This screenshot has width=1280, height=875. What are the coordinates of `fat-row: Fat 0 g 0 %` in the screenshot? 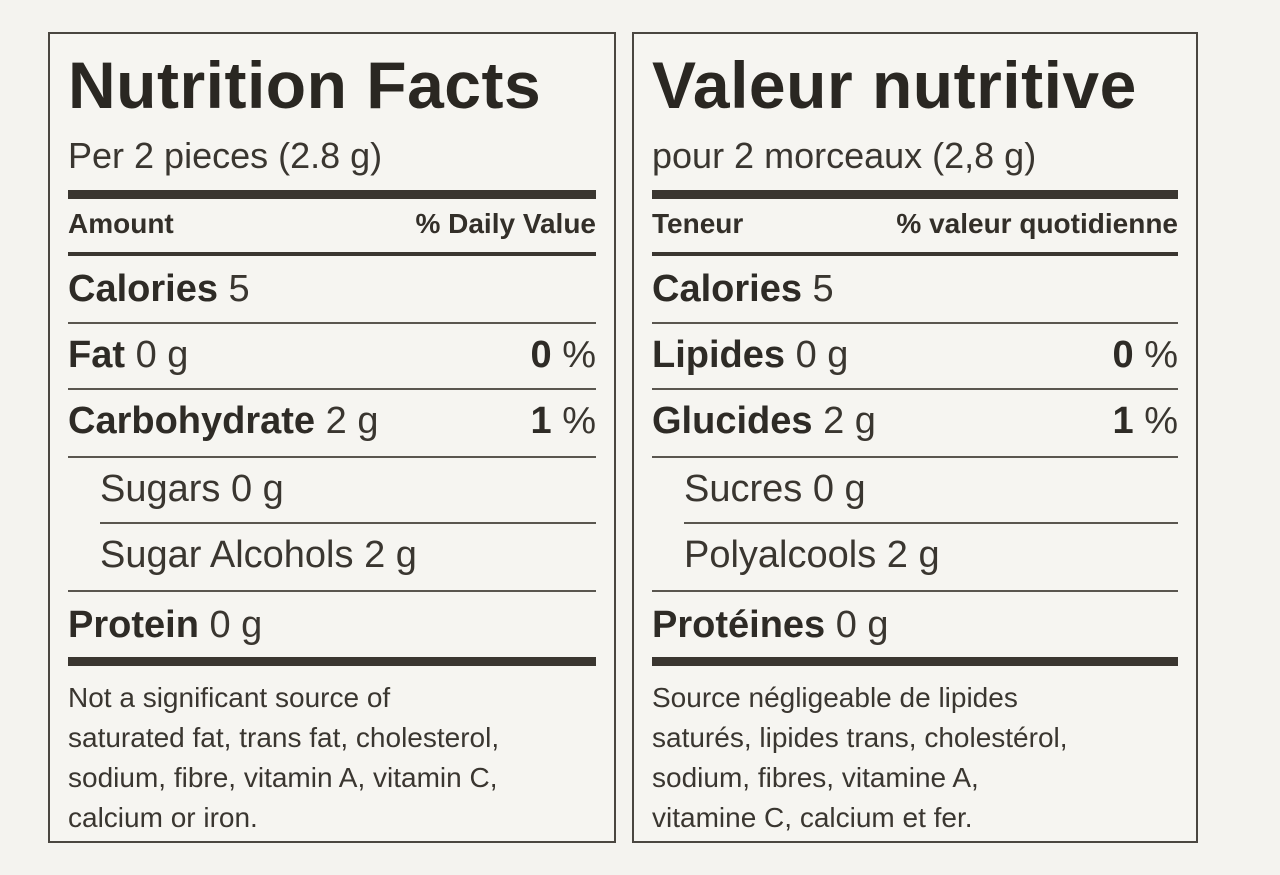 It's located at (332, 355).